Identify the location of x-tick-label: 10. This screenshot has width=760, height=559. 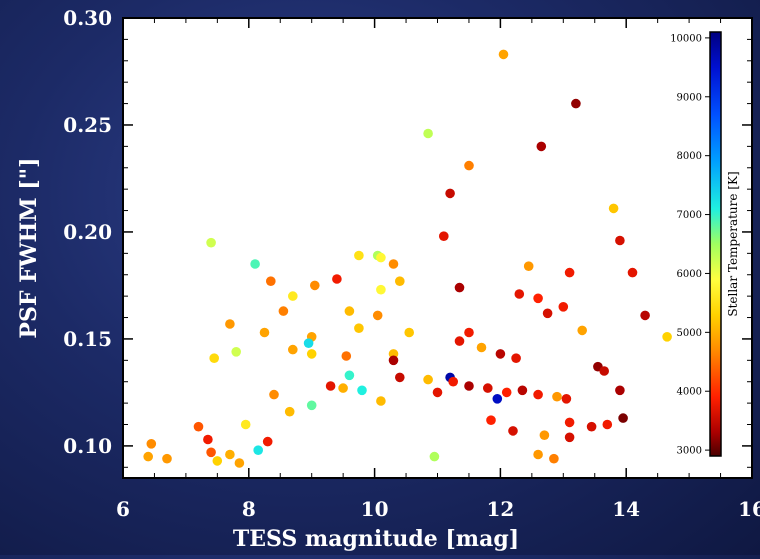
(375, 509).